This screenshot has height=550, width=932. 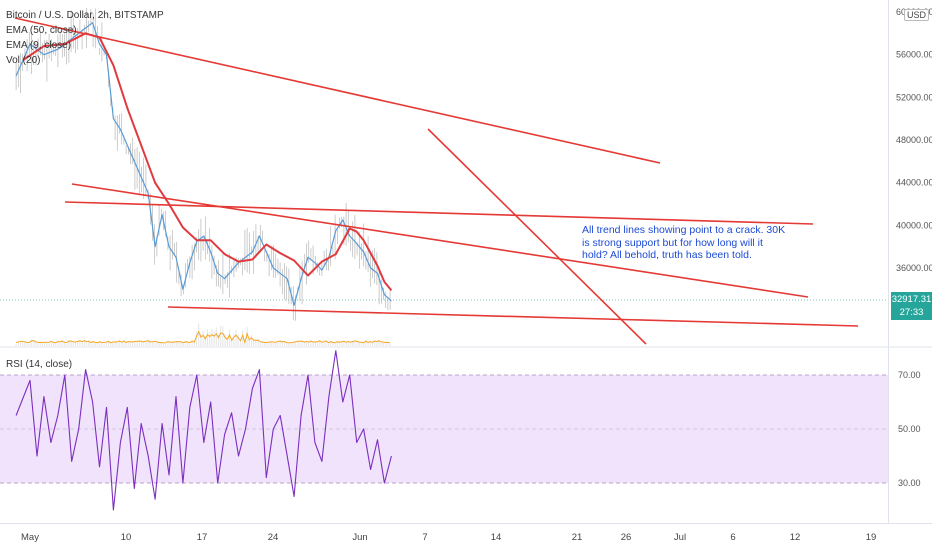 I want to click on indicator-ema-50: EMA (50, close), so click(x=41, y=30).